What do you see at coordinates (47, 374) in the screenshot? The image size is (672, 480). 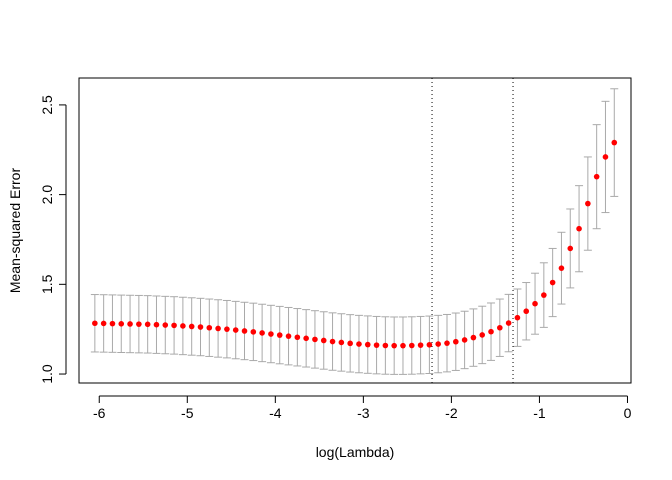 I see `y-tick-label: 1.0` at bounding box center [47, 374].